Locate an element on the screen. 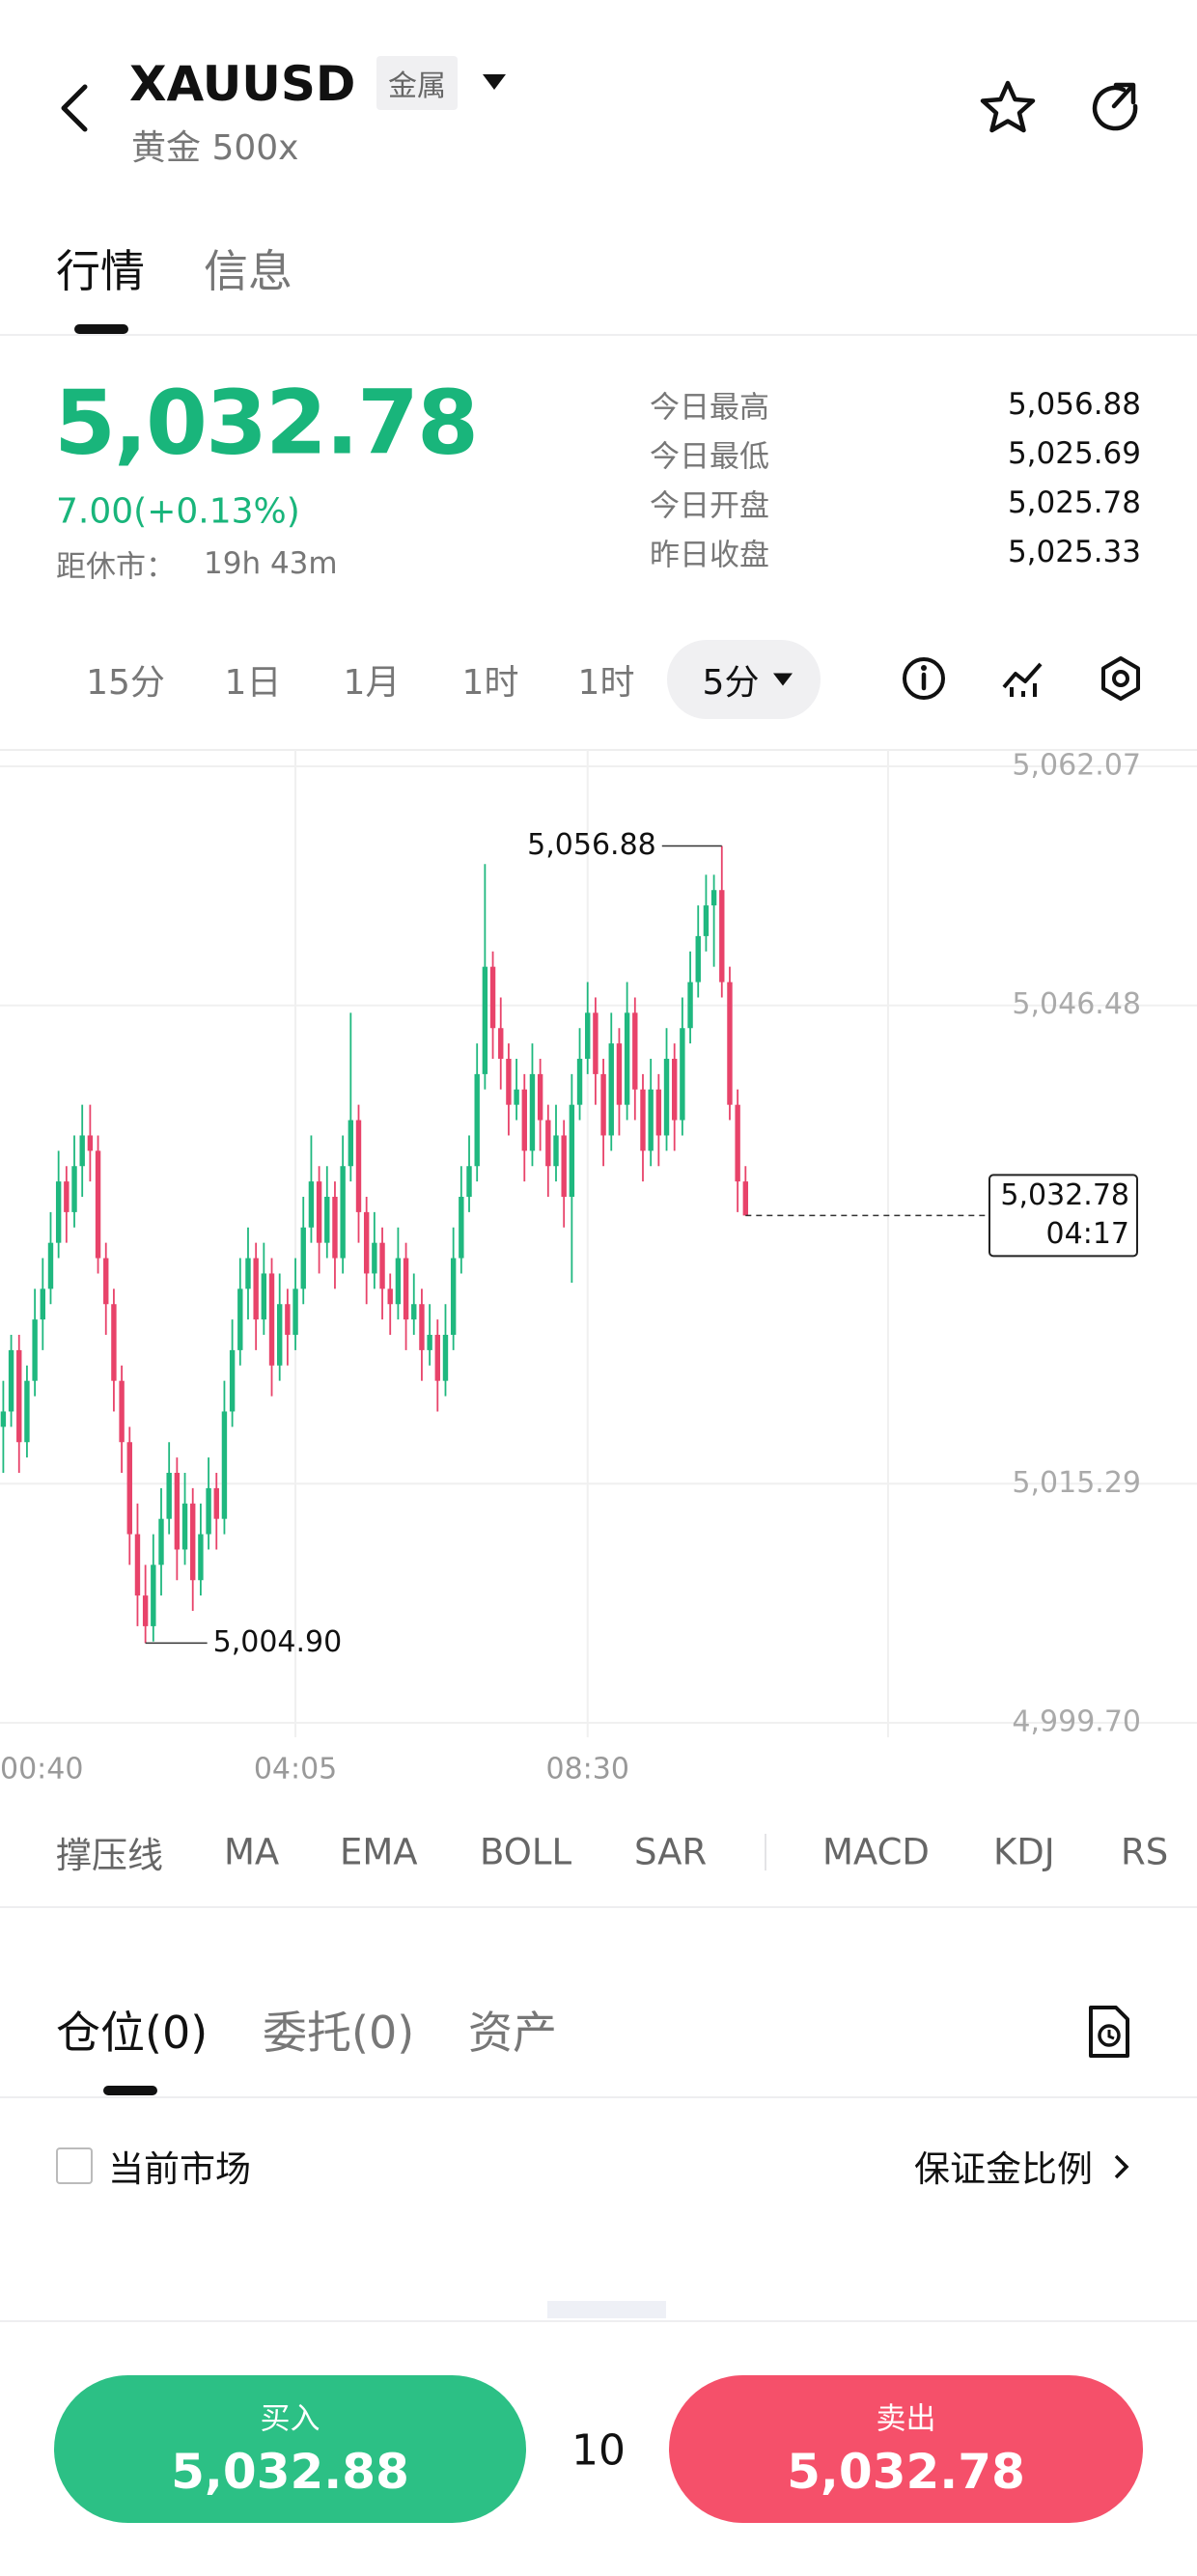 This screenshot has height=2576, width=1197. indicator: SAR is located at coordinates (671, 1852).